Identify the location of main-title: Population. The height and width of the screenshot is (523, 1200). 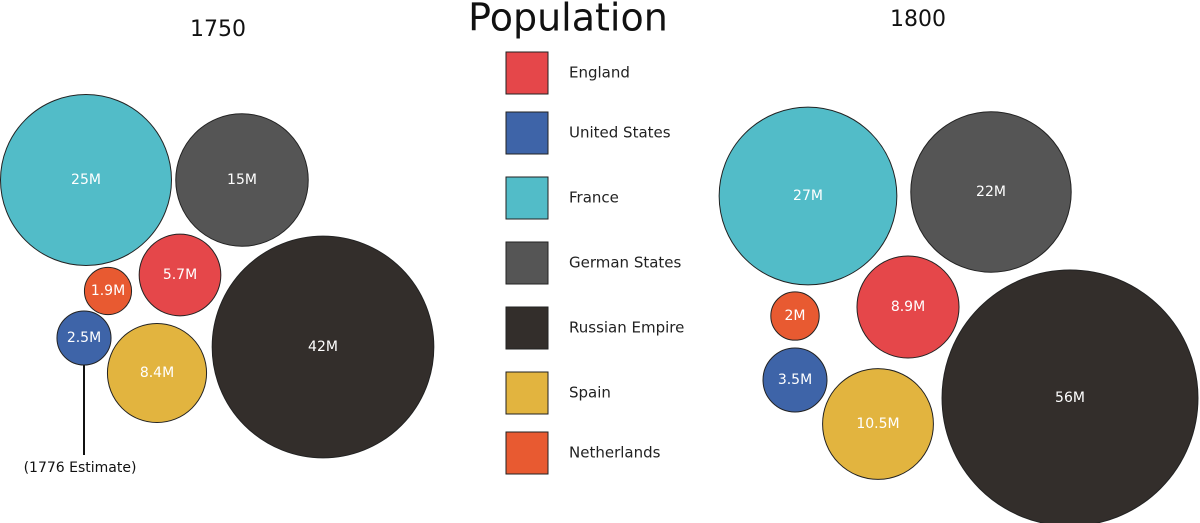
(568, 20).